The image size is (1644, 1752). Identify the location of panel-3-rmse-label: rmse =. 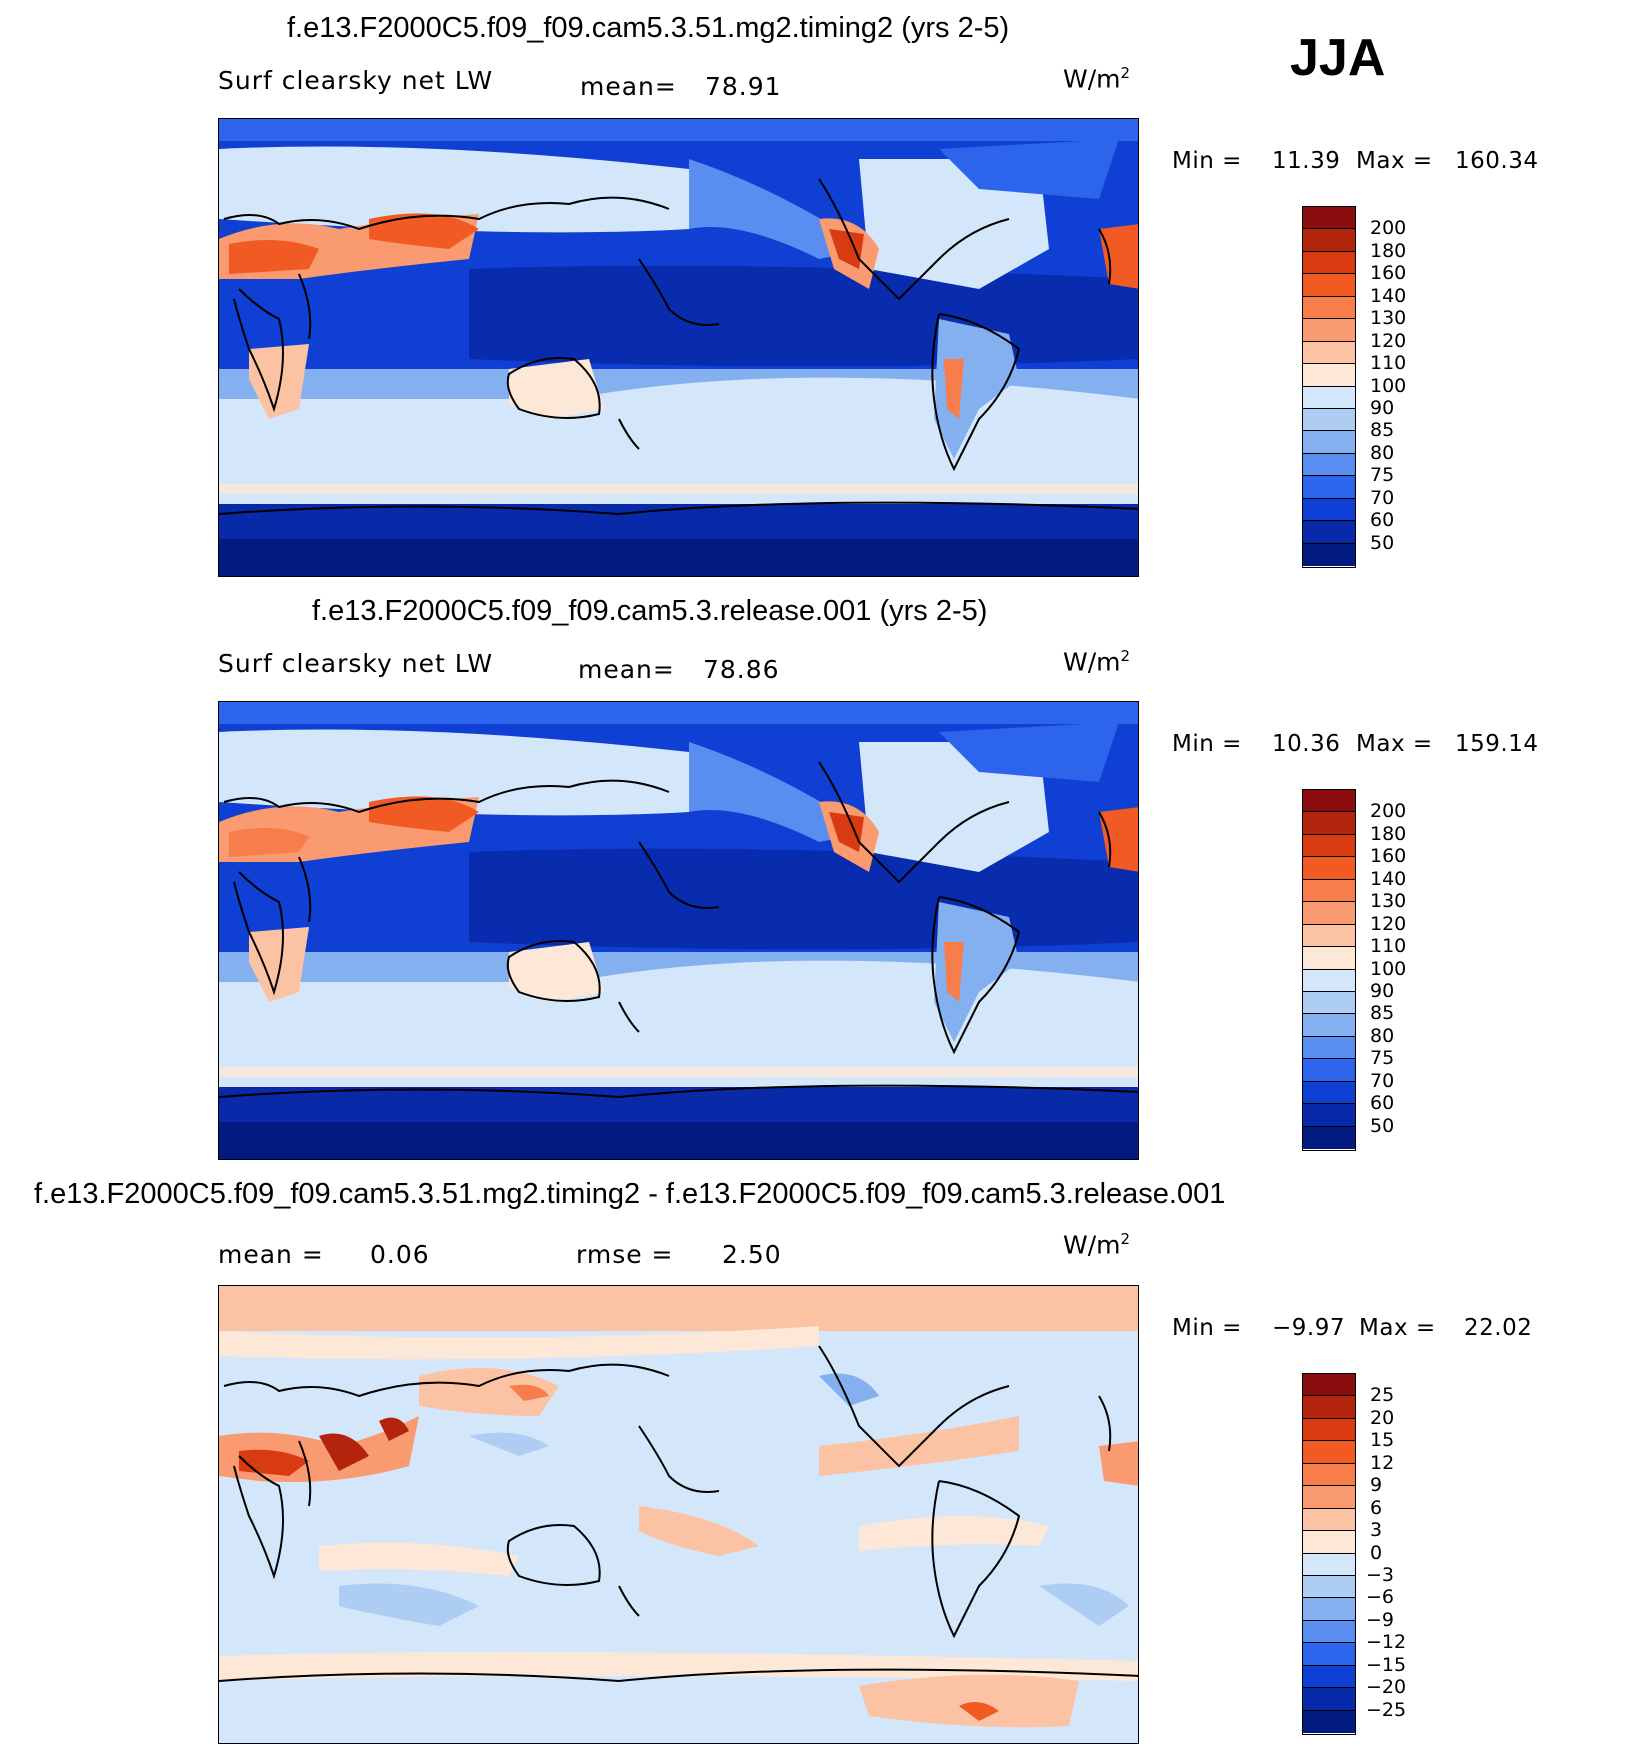
(625, 1254).